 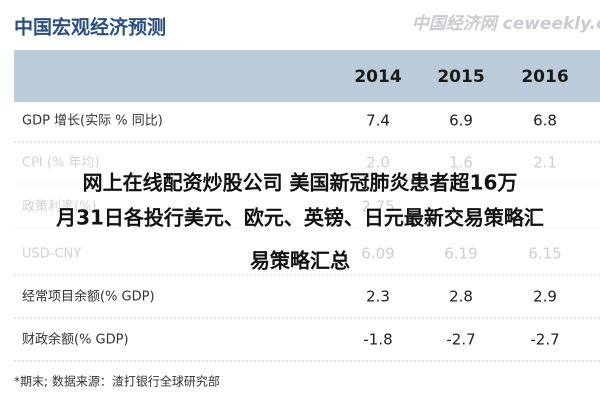 I want to click on row-label: GDP 增长(实际 % 同比), so click(x=92, y=121).